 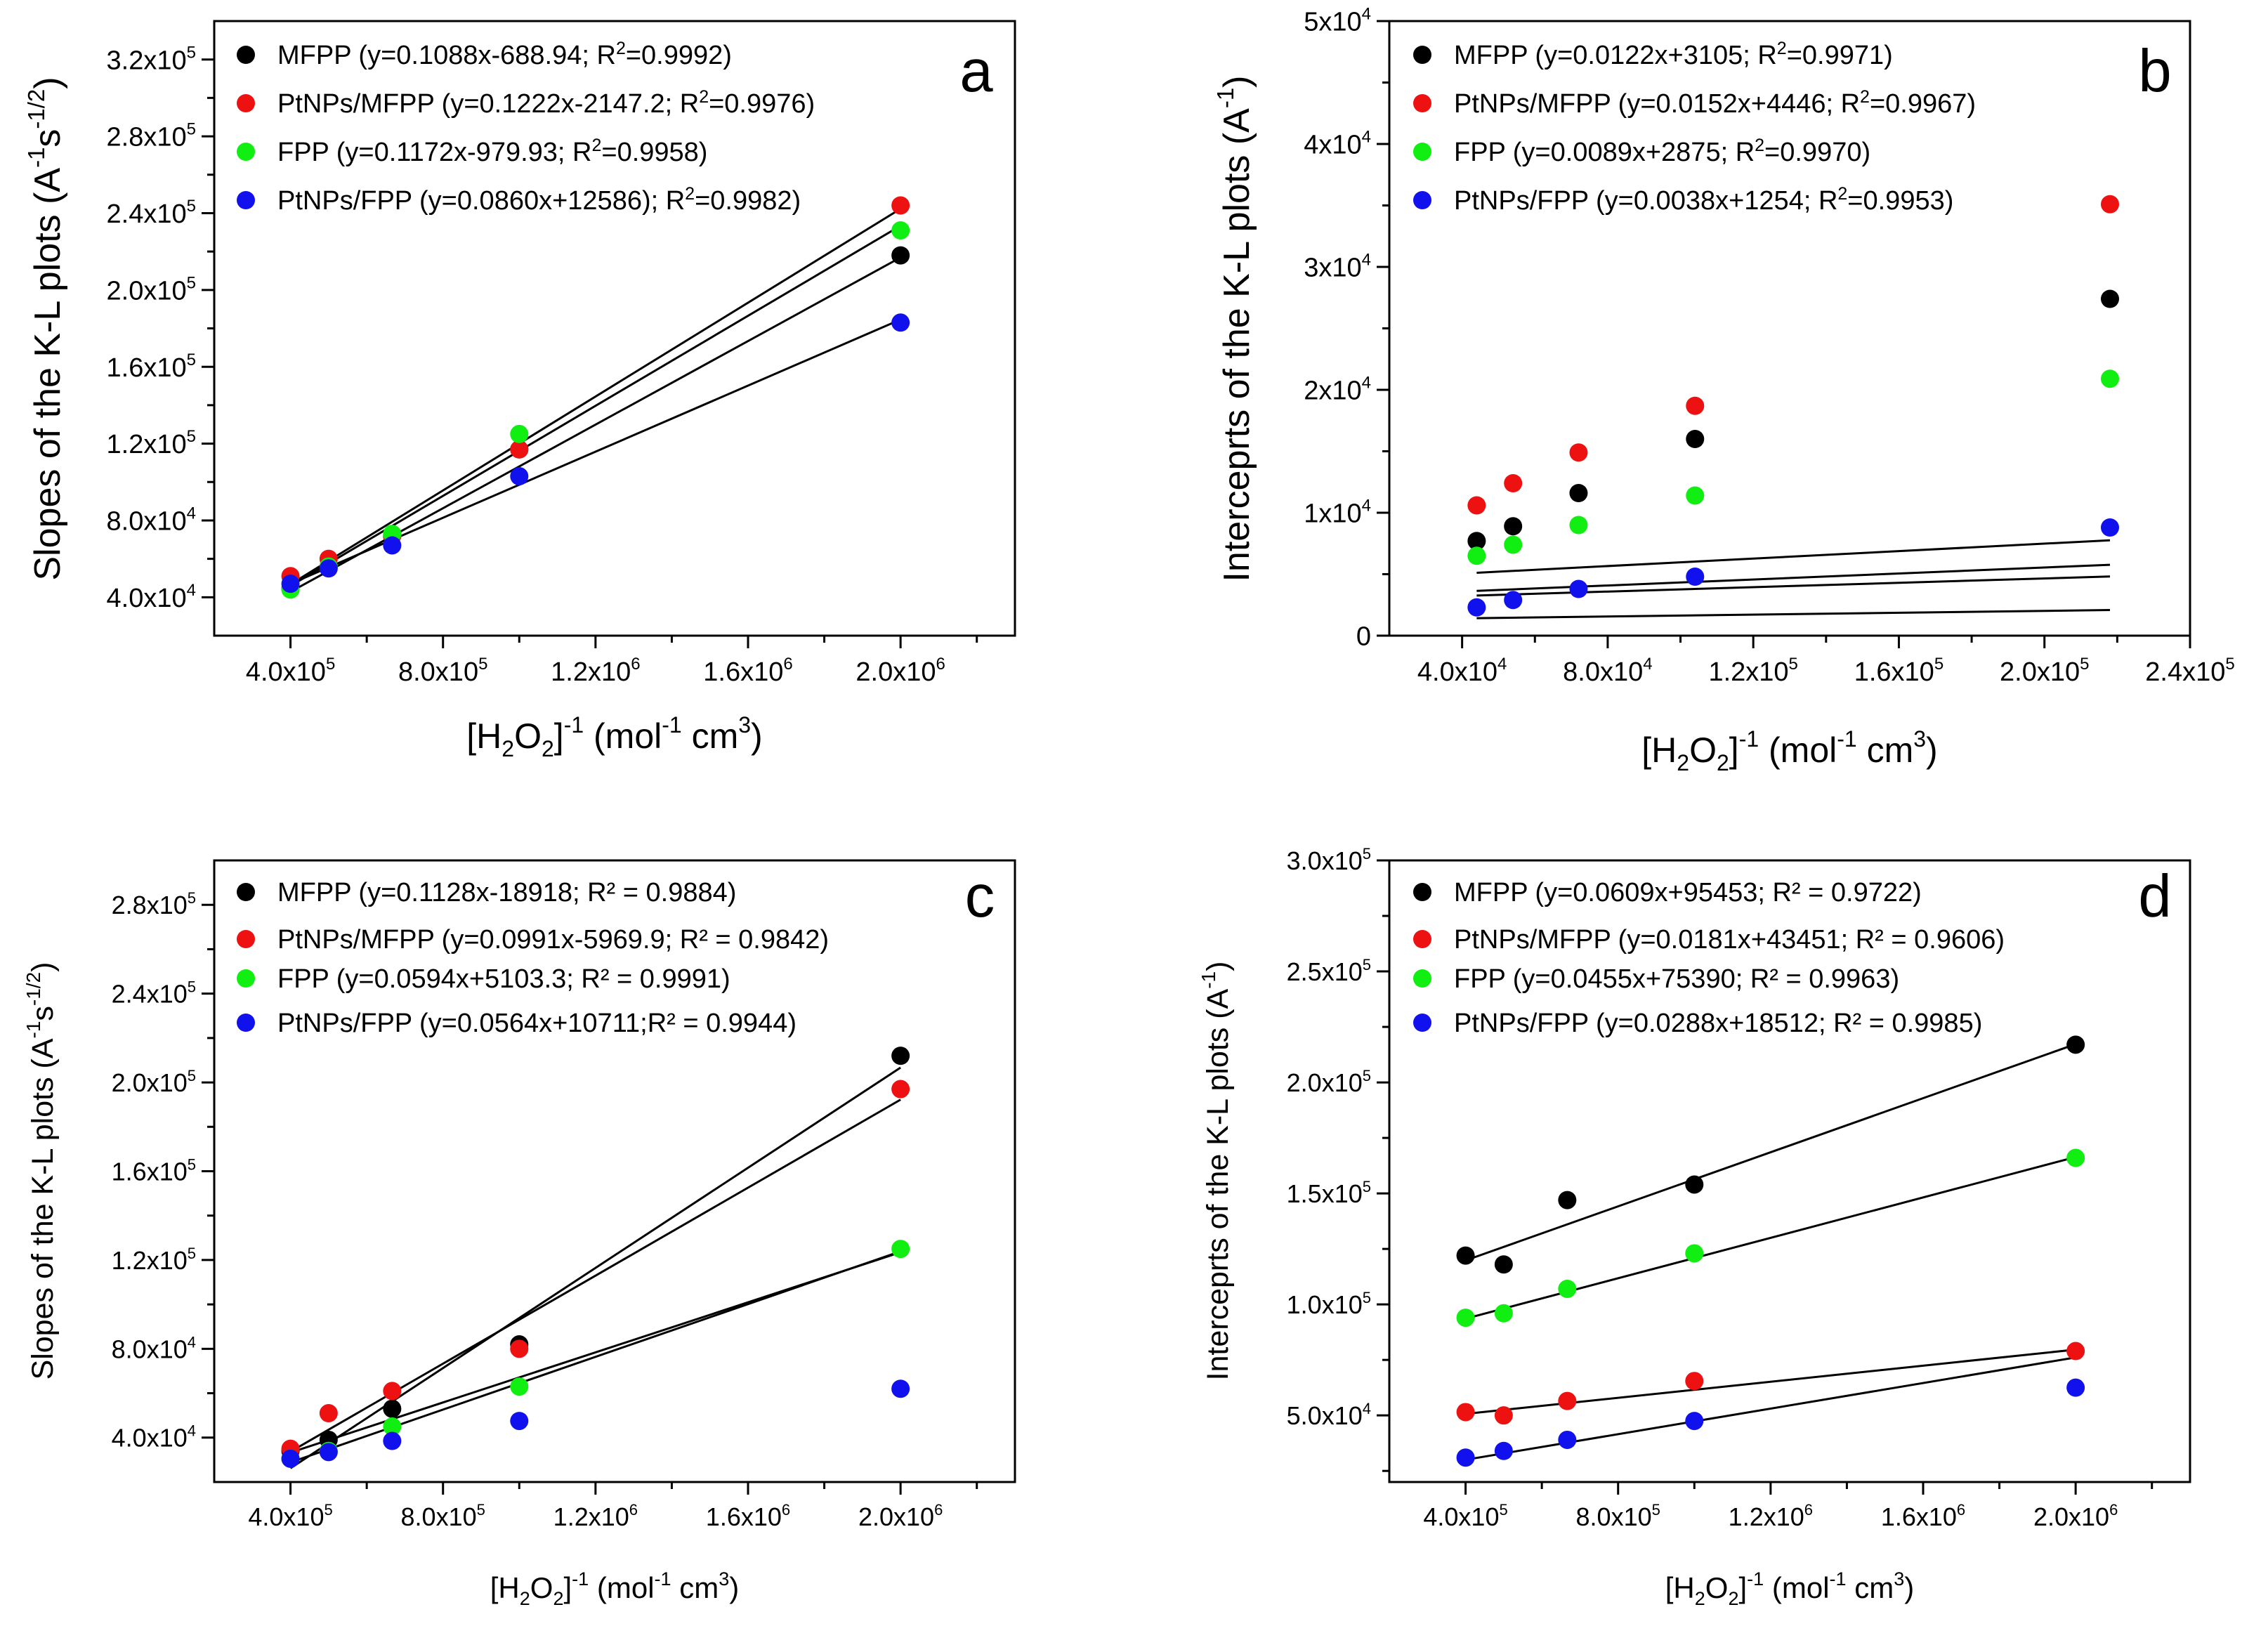 What do you see at coordinates (1789, 750) in the screenshot?
I see `x-axis-label-b: [H2O2]-1 (mol-1 cm3)` at bounding box center [1789, 750].